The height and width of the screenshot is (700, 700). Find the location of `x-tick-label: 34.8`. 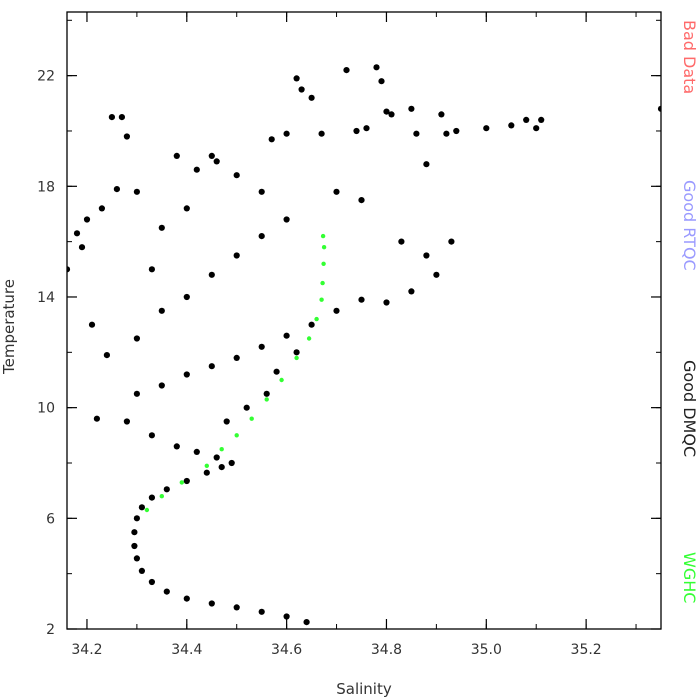

x-tick-label: 34.8 is located at coordinates (386, 650).